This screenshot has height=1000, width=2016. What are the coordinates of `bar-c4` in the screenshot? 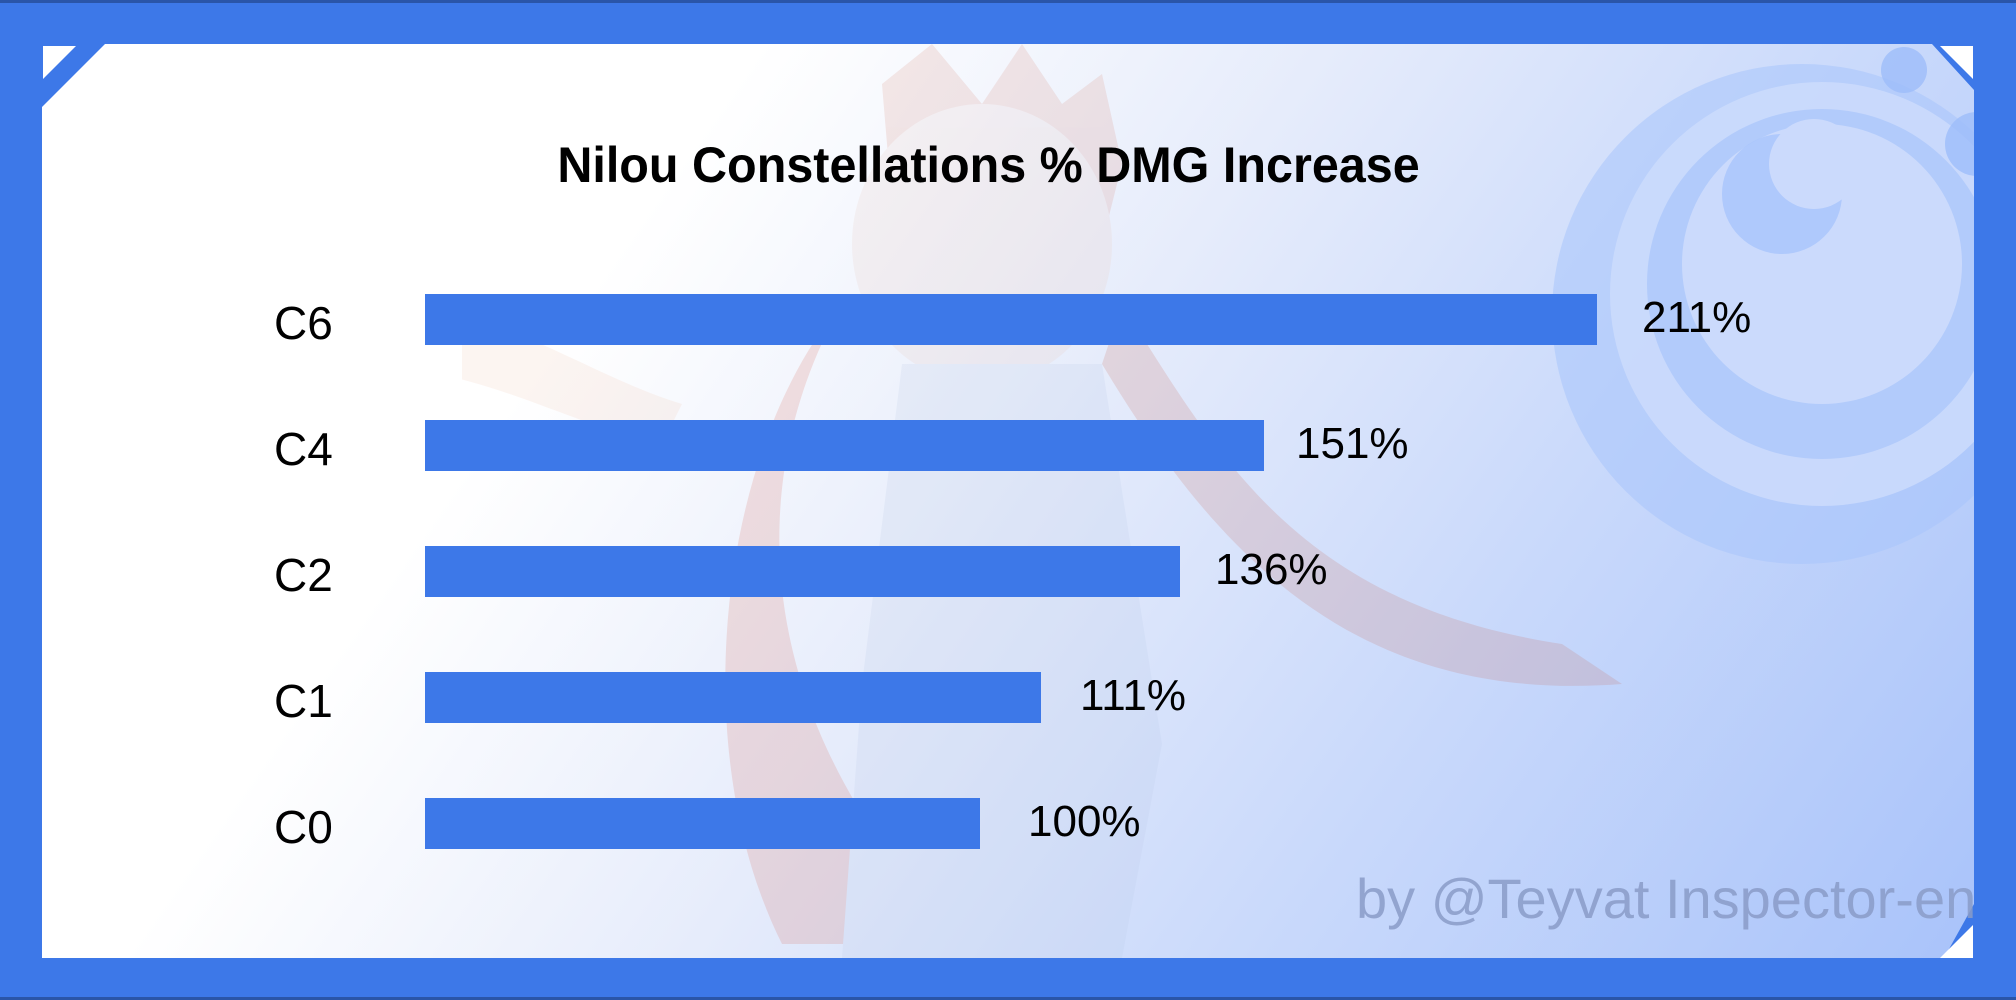 It's located at (844, 445).